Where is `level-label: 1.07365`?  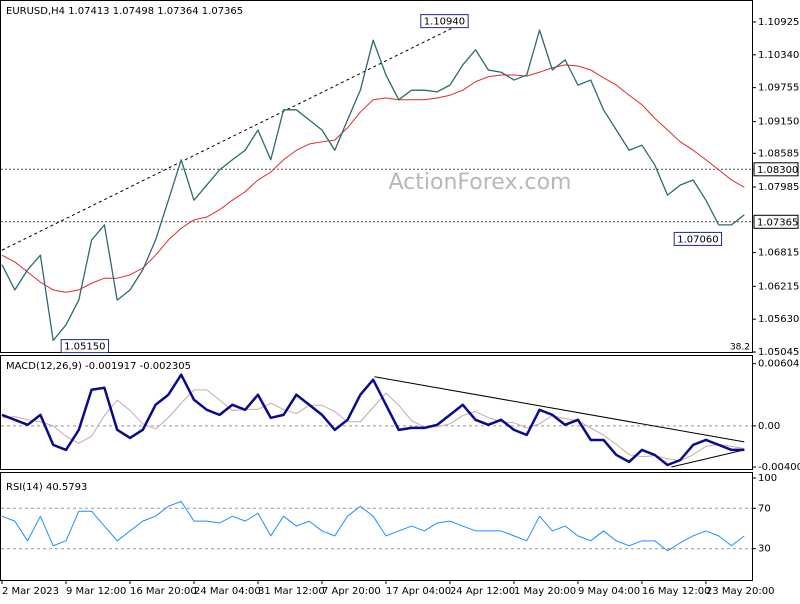
level-label: 1.07365 is located at coordinates (777, 222).